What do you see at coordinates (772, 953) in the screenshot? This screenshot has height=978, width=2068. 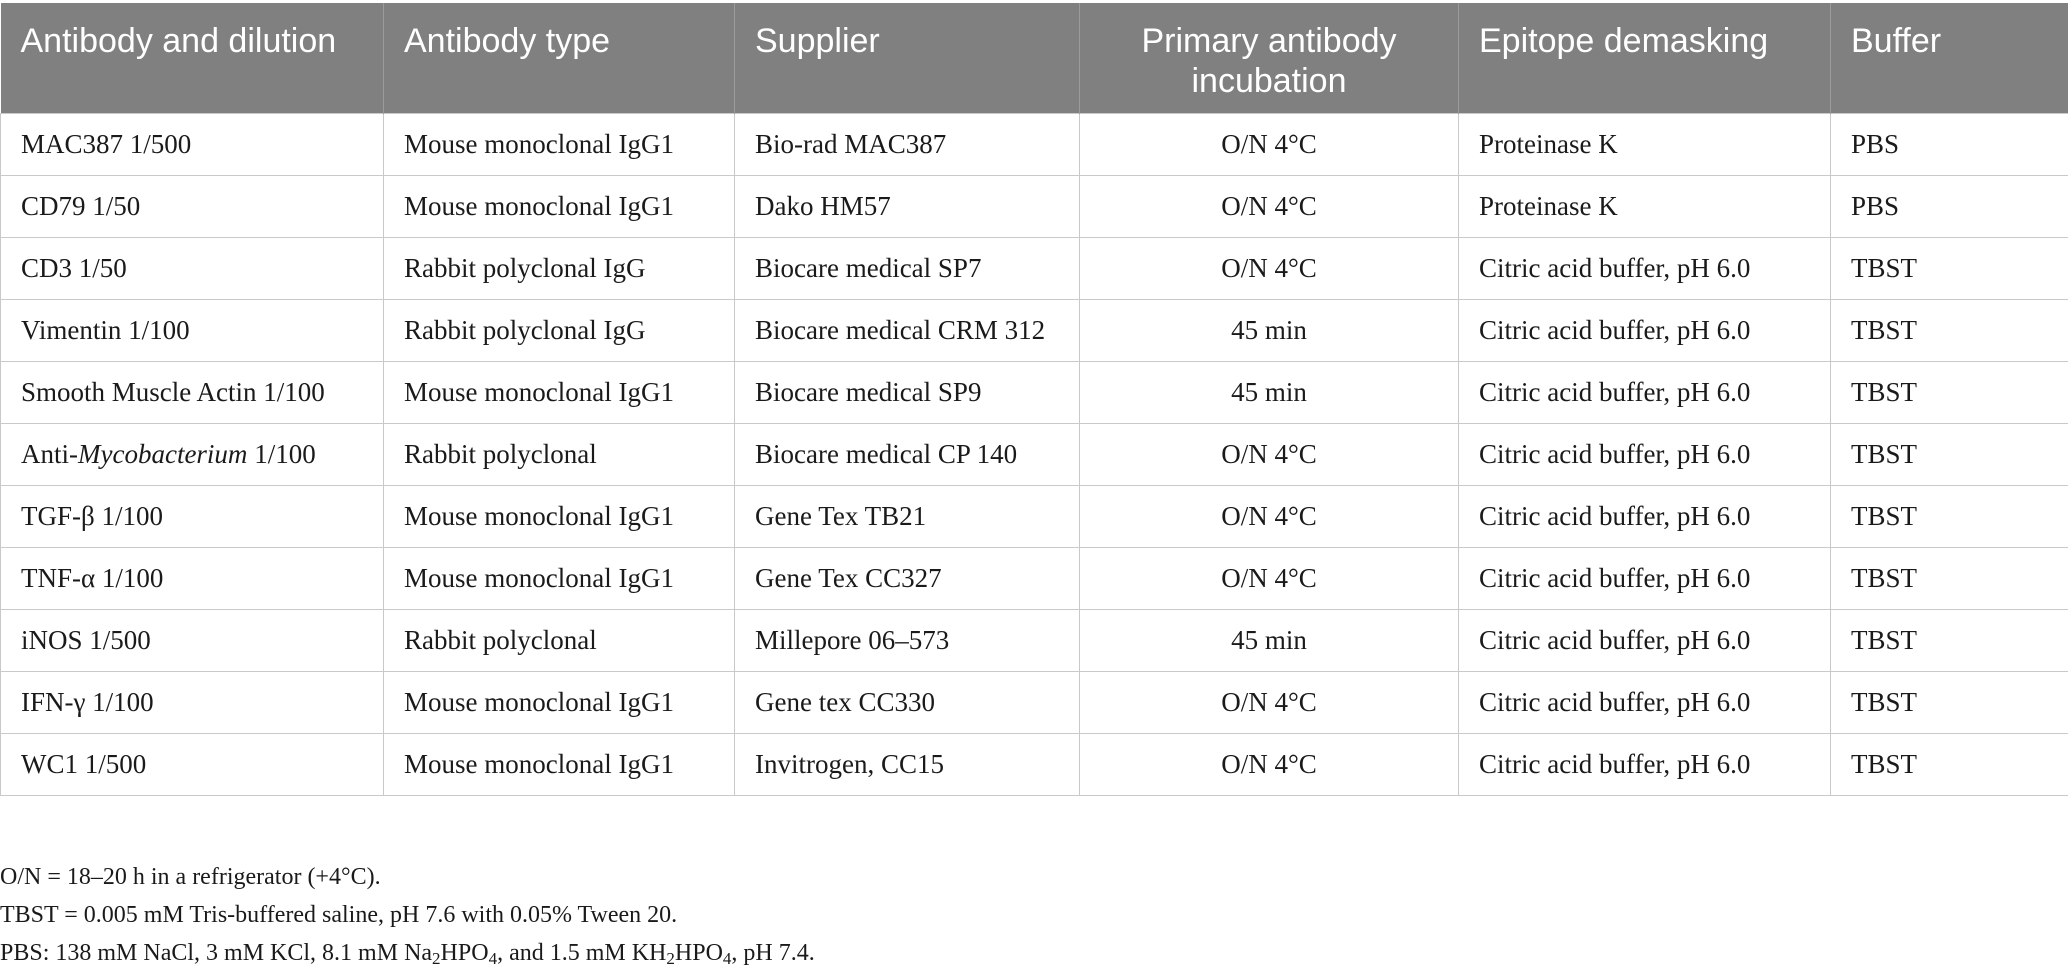 I see `footnote-pbs-text: , pH 7.4.` at bounding box center [772, 953].